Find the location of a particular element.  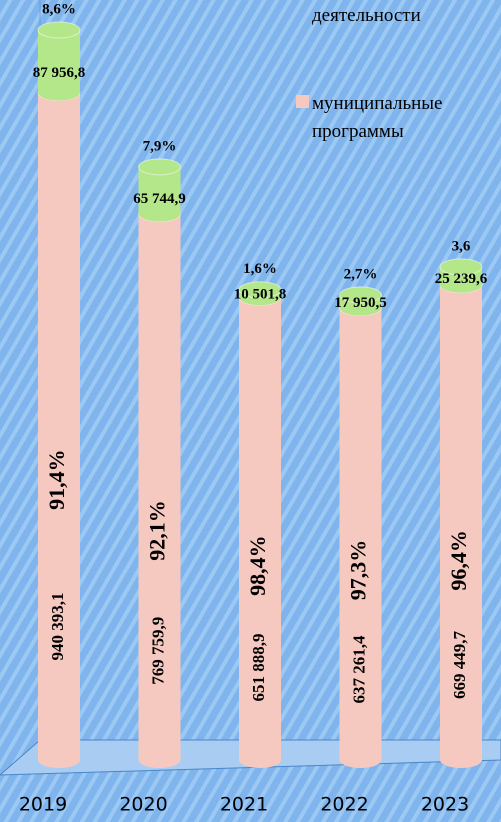

share-label: 96,4% is located at coordinates (458, 560).